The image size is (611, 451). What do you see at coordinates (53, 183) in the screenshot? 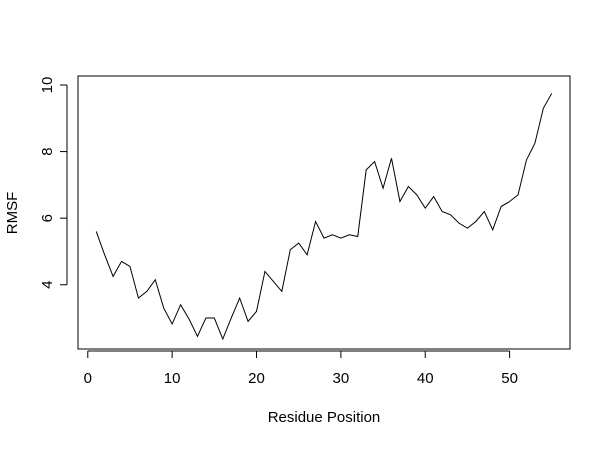
I see `y-axis: 4 6 8 10` at bounding box center [53, 183].